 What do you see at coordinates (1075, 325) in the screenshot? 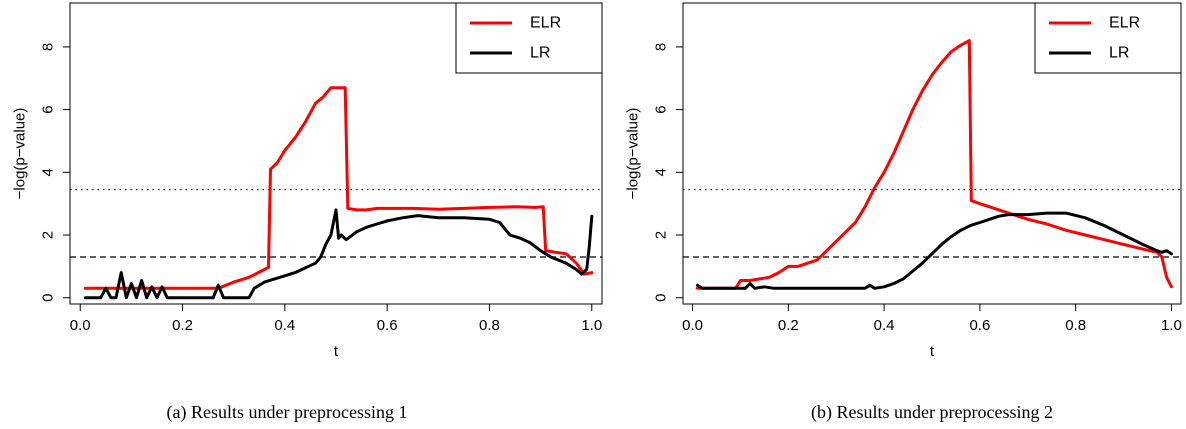
I see `panel-b-x-tick-label: 0.8` at bounding box center [1075, 325].